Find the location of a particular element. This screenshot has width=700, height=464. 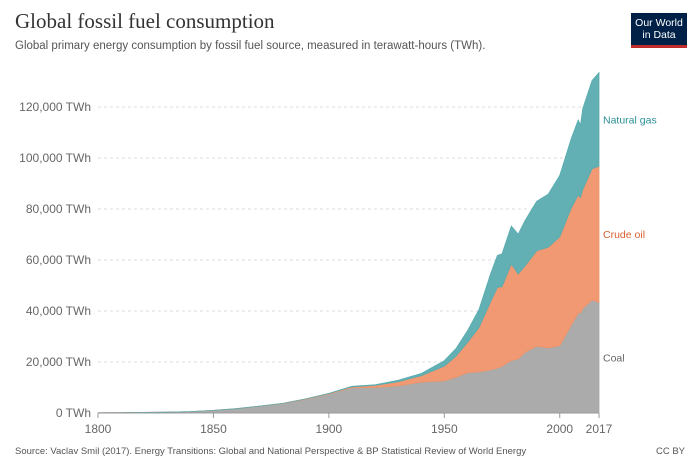

y-tick-label: 40,000 TWh is located at coordinates (58, 311).